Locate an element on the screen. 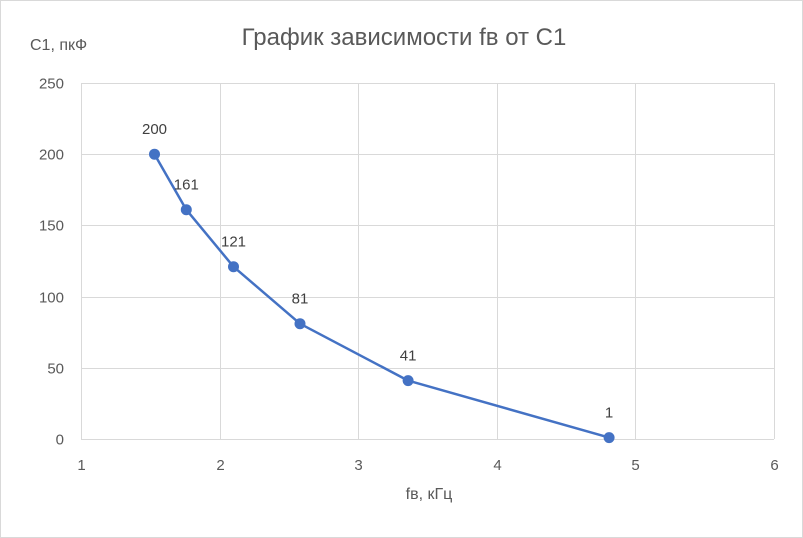 Image resolution: width=803 pixels, height=538 pixels. x-tick-label: 2 is located at coordinates (220, 465).